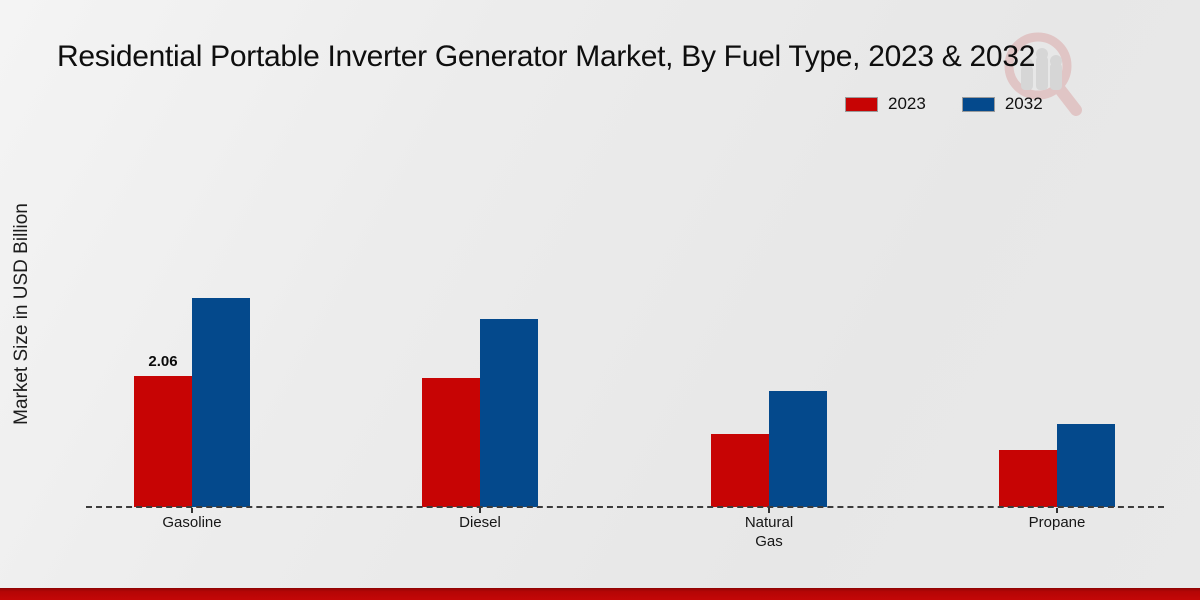  Describe the element at coordinates (480, 510) in the screenshot. I see `axis-tick-diesel` at that location.